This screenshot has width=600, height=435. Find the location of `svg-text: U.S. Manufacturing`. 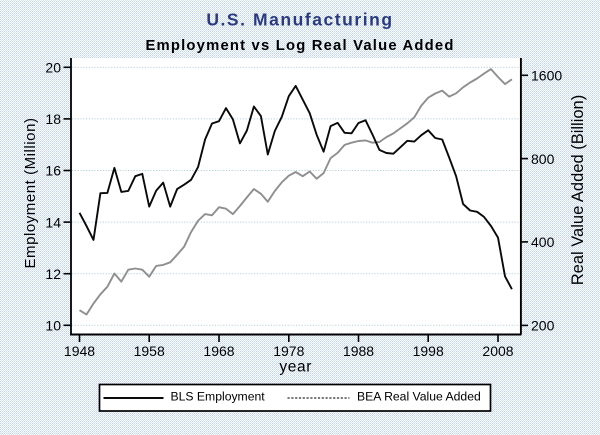

svg-text: U.S. Manufacturing is located at coordinates (299, 20).